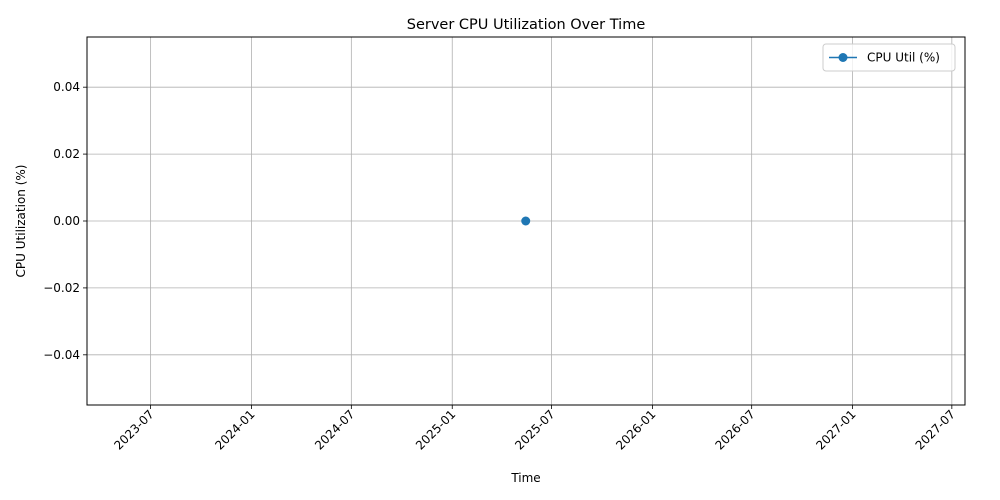 The height and width of the screenshot is (500, 1000). Describe the element at coordinates (935, 429) in the screenshot. I see `x-tick-label: 2027-07` at that location.